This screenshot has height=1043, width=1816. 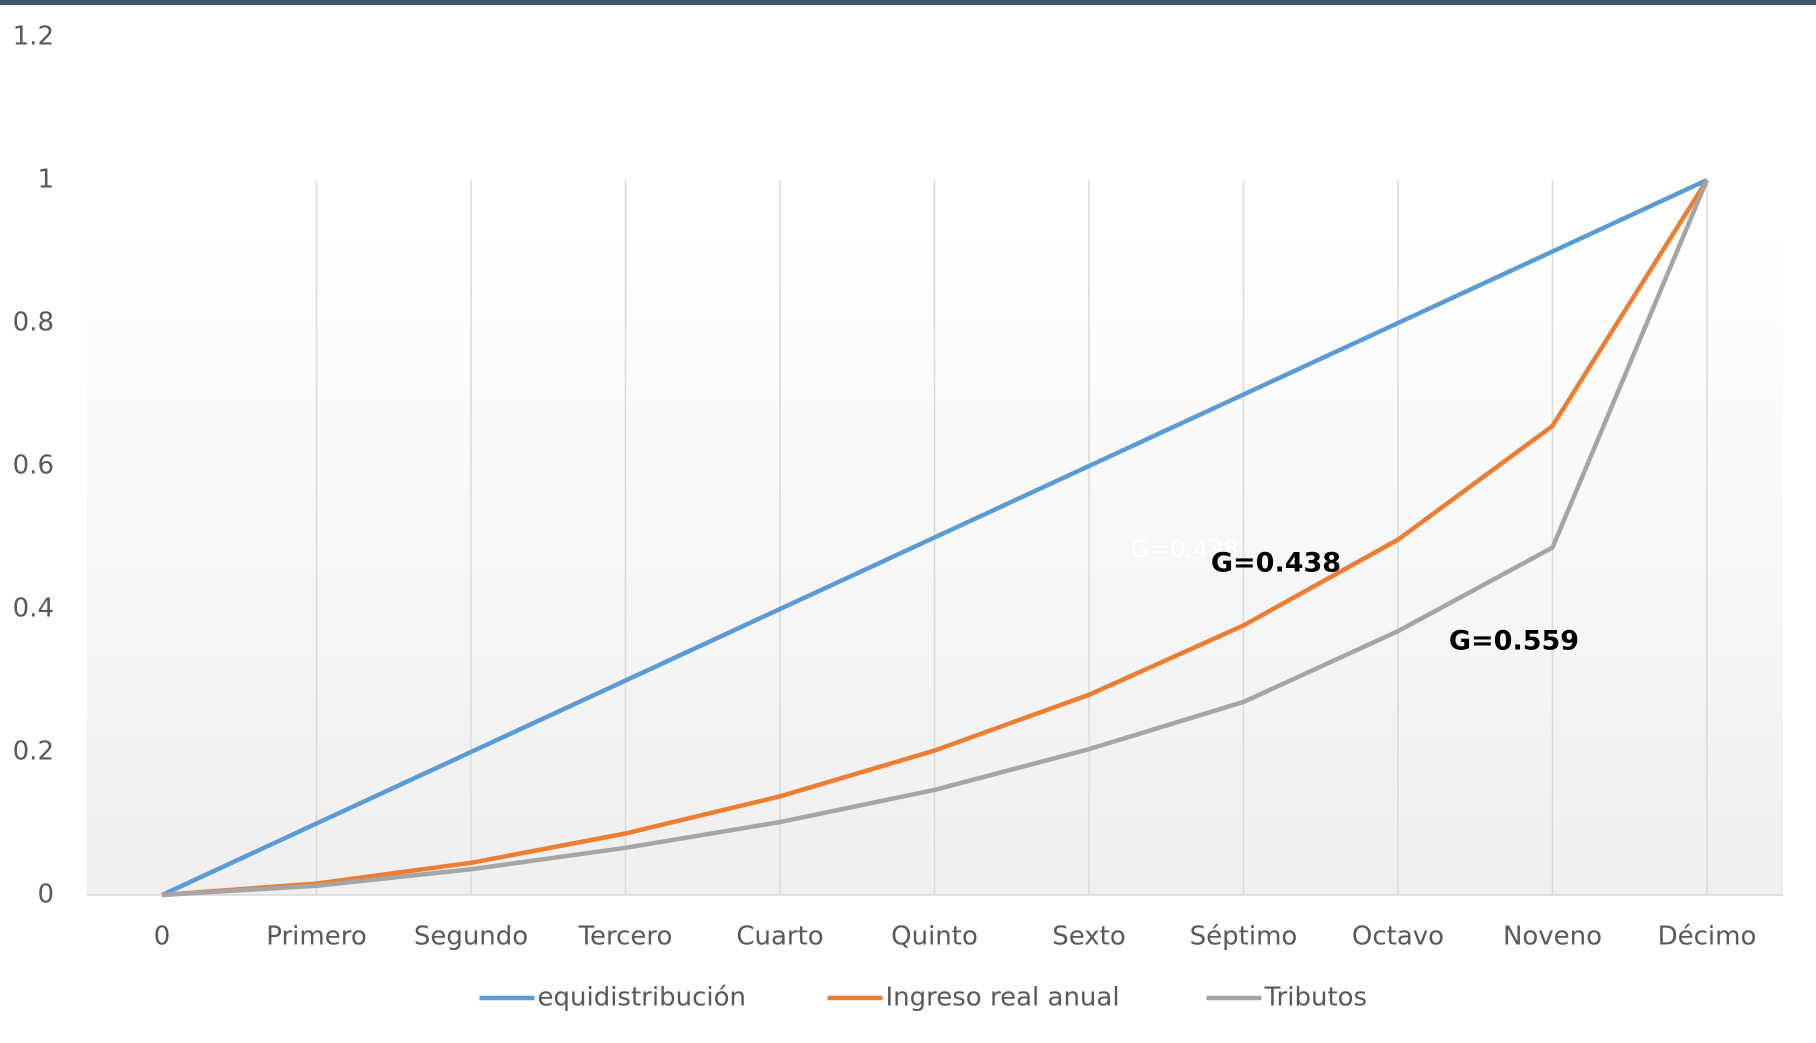 I want to click on x-tick-label: Séptimo, so click(x=1244, y=937).